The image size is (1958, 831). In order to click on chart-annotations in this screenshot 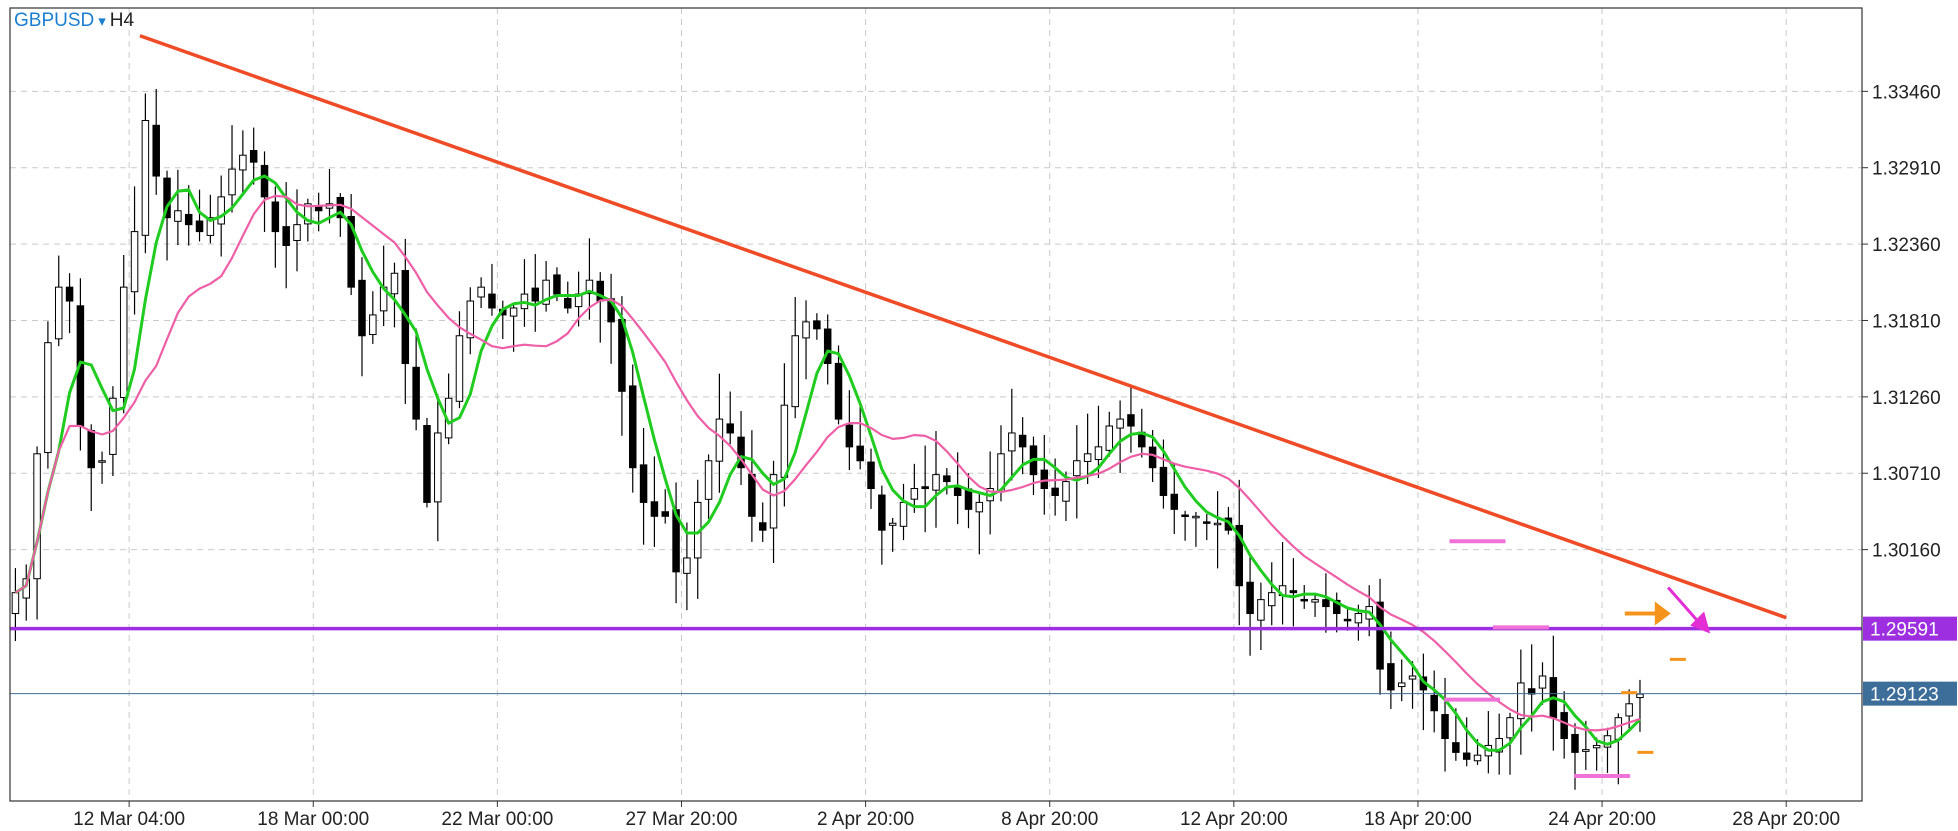, I will do `click(1577, 659)`.